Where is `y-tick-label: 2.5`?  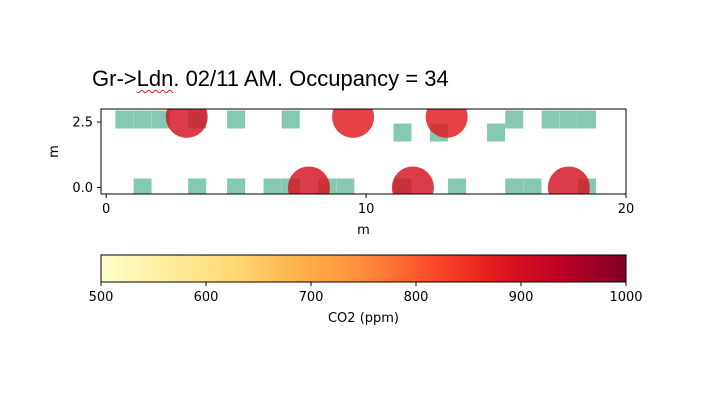
y-tick-label: 2.5 is located at coordinates (82, 123).